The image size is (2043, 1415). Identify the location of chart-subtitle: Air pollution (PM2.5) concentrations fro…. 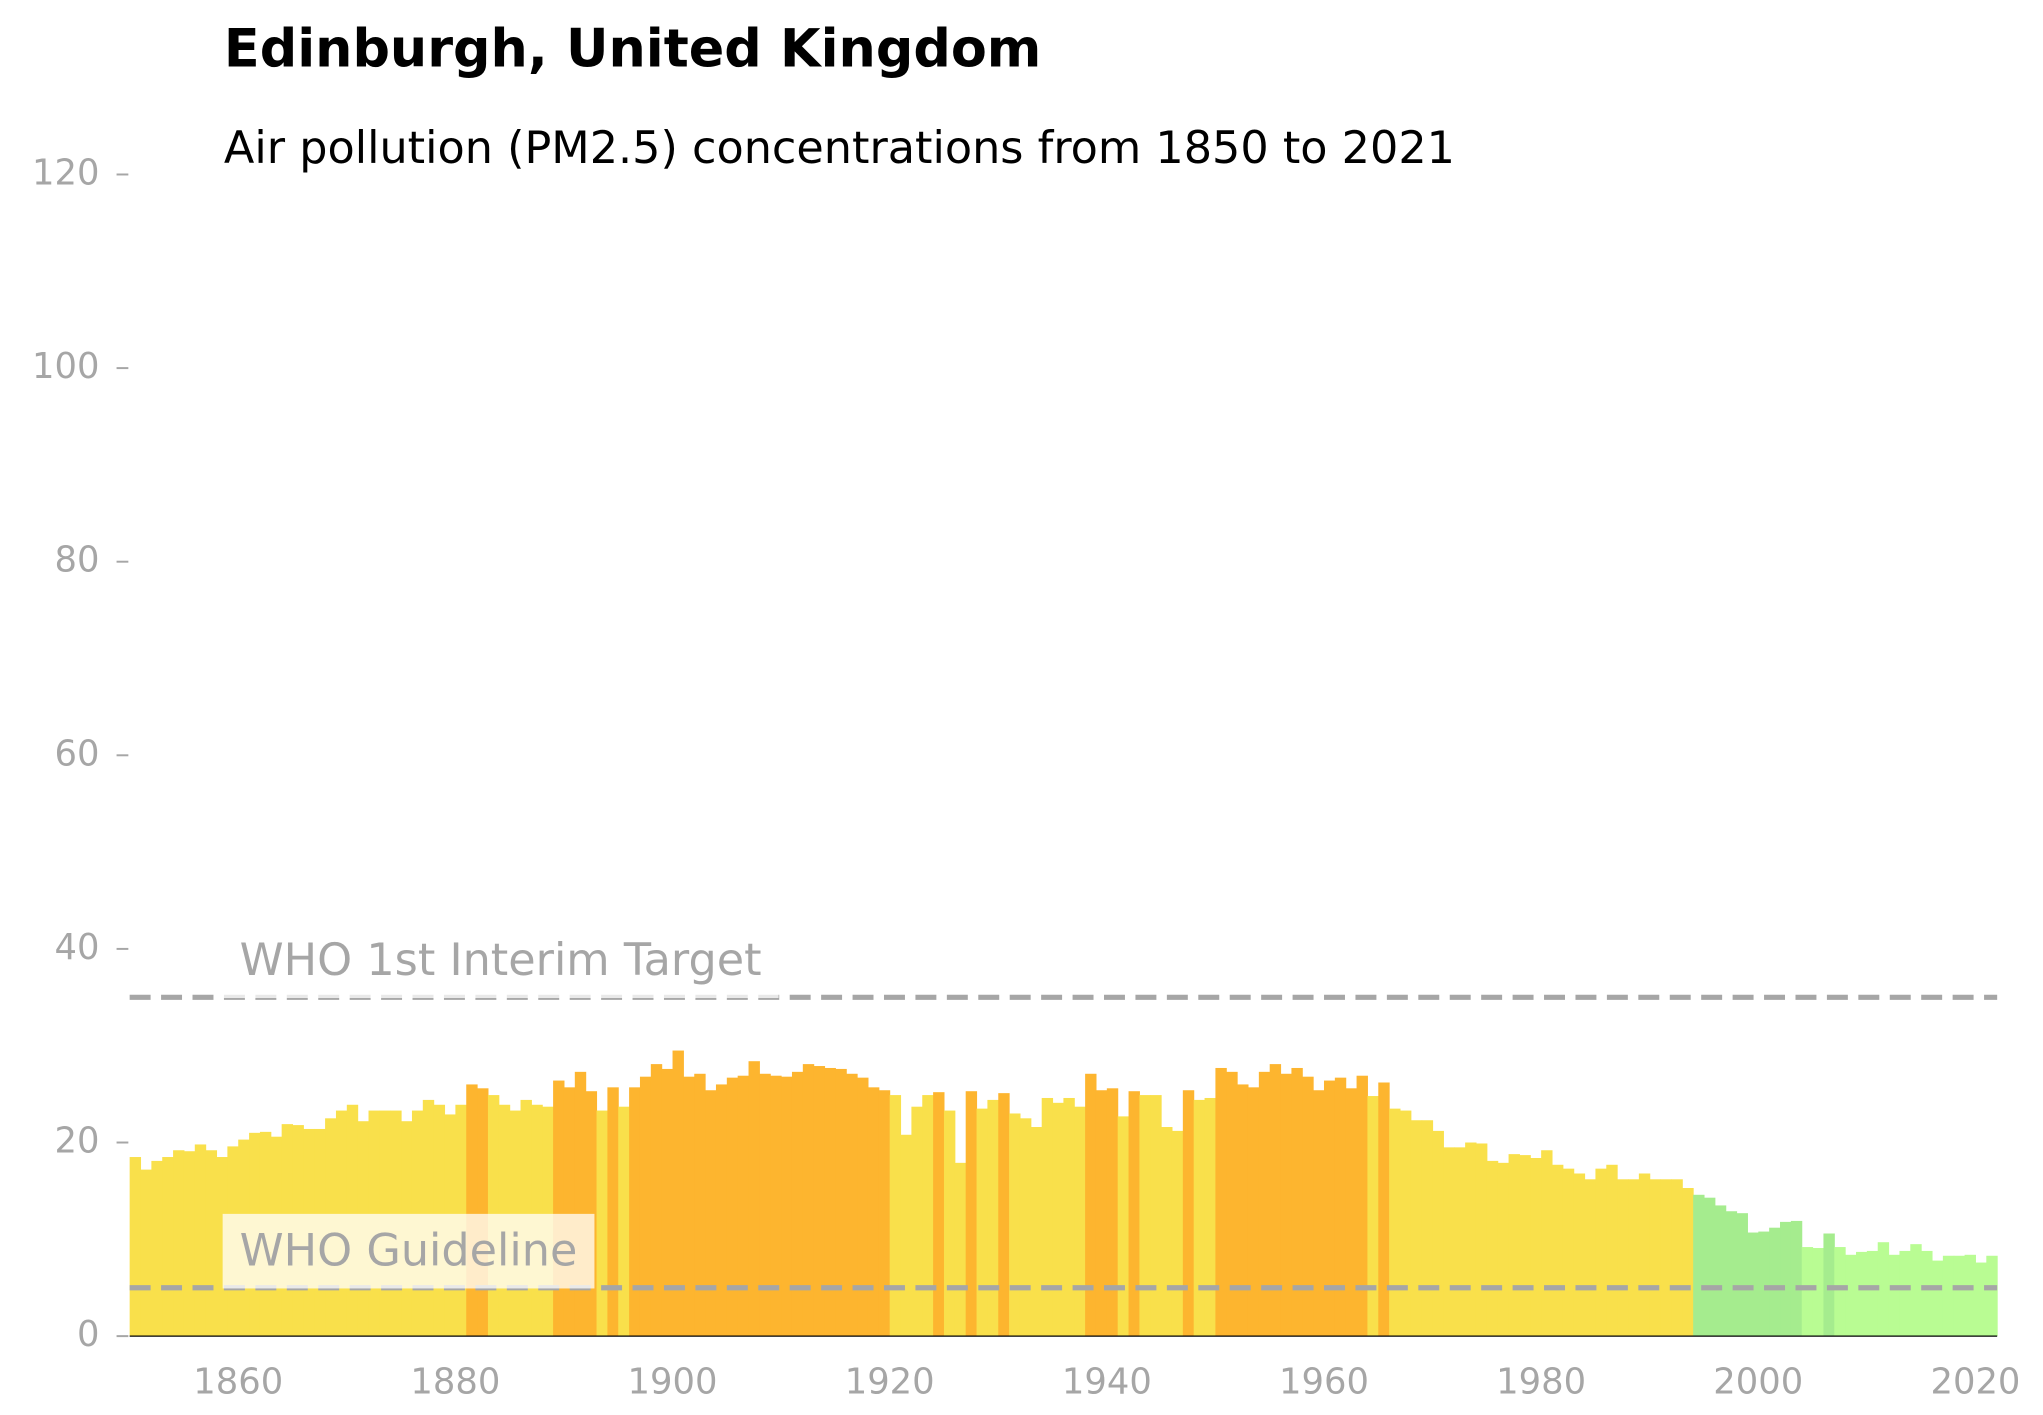
(839, 148).